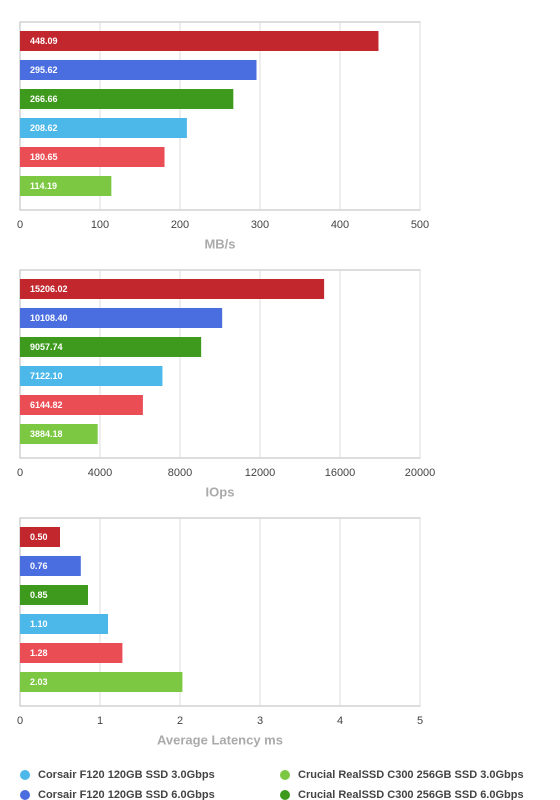 This screenshot has height=800, width=560. I want to click on value-label: 448.09, so click(44, 41).